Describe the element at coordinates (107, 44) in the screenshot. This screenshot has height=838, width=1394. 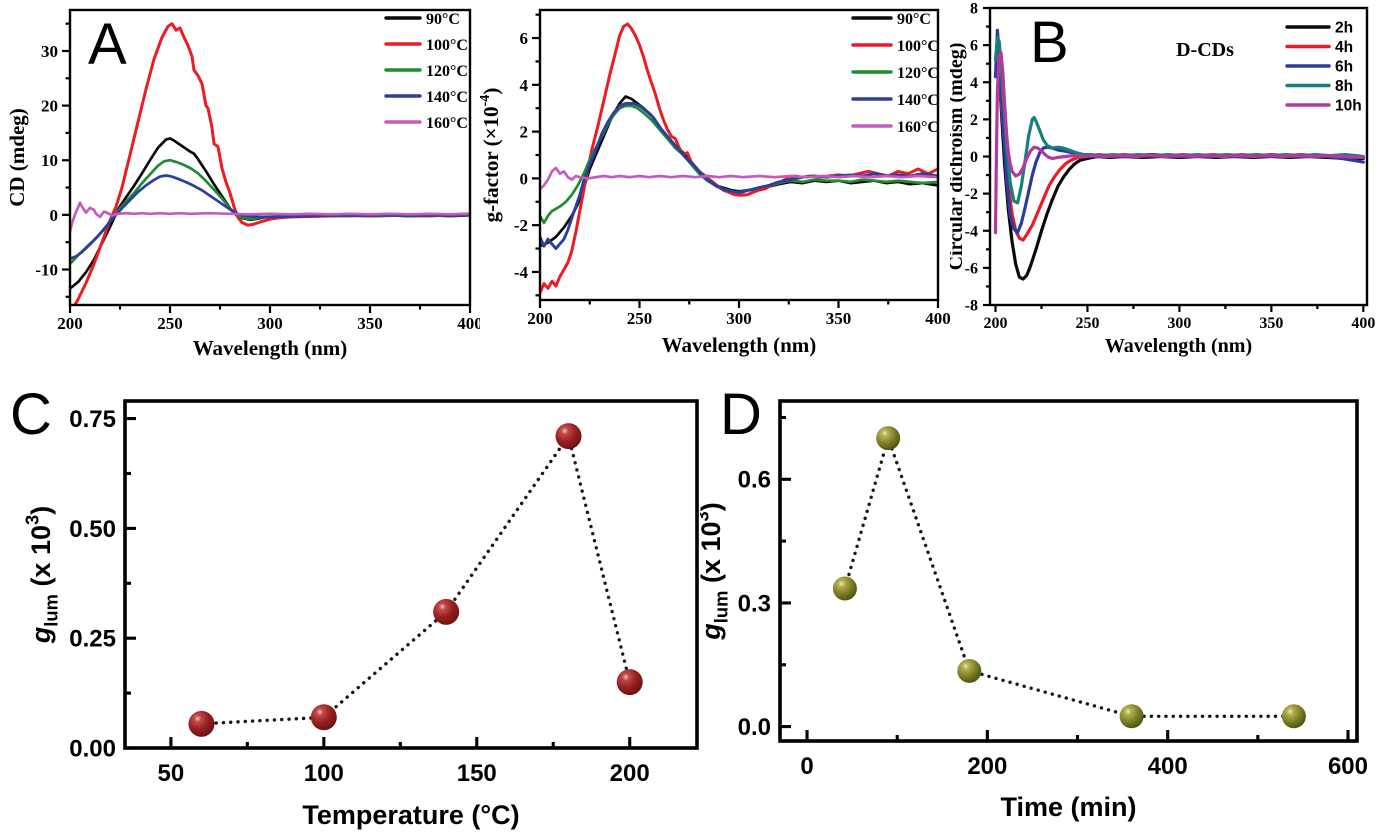
I see `panel-label-a: A` at that location.